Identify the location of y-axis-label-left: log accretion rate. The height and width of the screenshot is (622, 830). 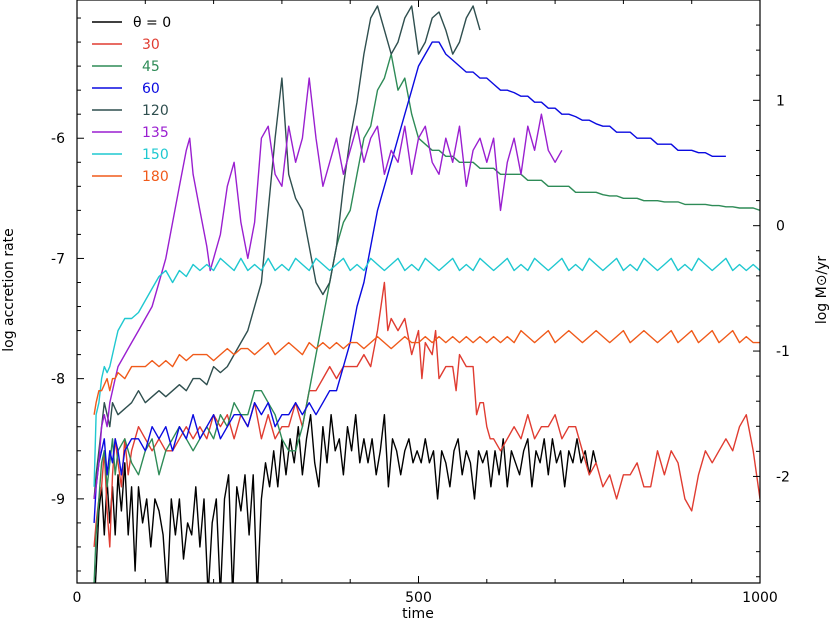
(9, 290).